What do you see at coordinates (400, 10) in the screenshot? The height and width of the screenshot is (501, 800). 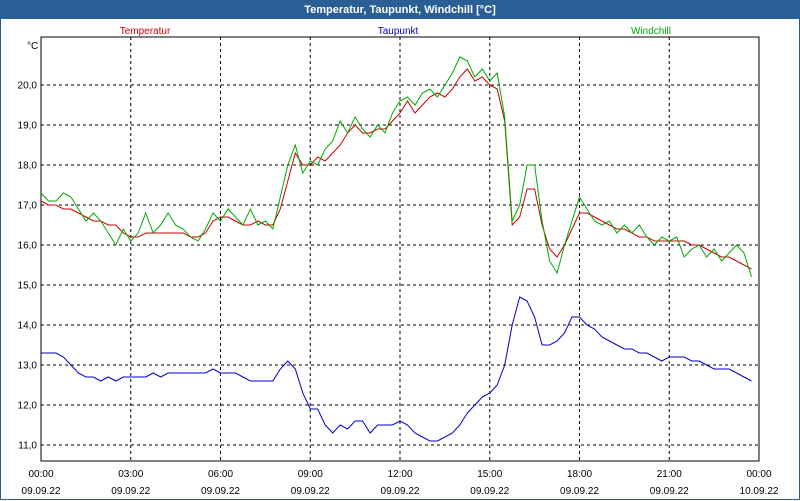 I see `chart-title: Temperatur, Taupunkt, Windchill [°C]` at bounding box center [400, 10].